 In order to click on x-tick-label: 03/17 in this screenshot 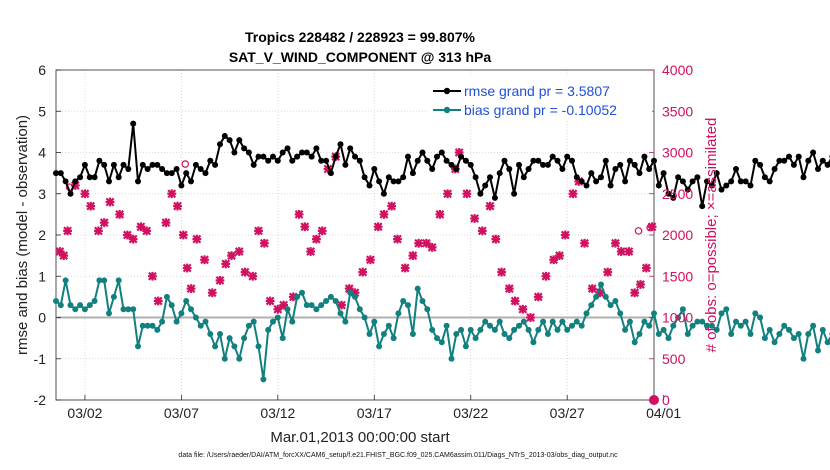, I will do `click(374, 413)`.